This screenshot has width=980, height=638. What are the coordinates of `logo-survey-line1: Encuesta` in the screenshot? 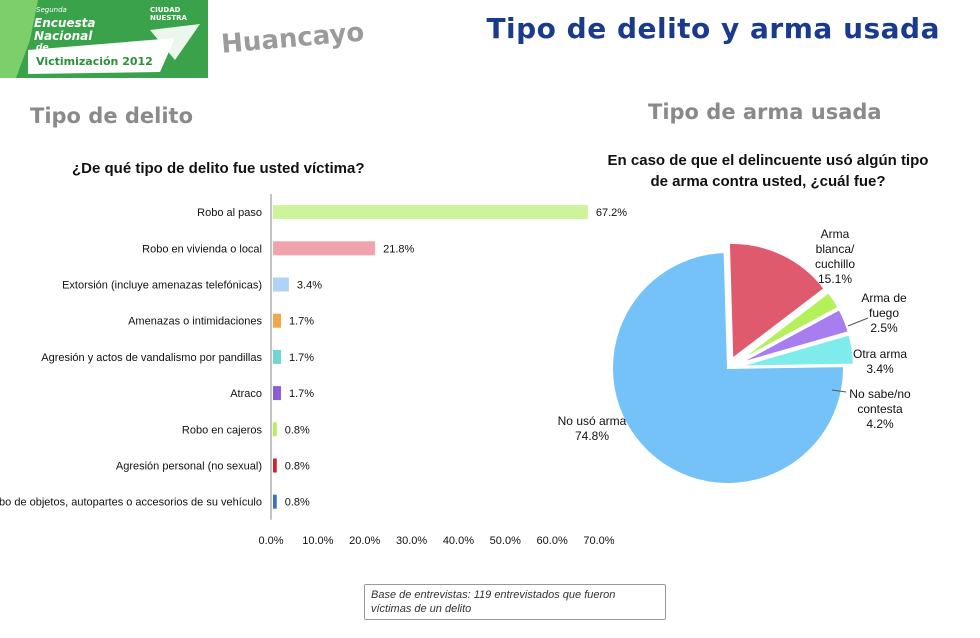 It's located at (65, 23).